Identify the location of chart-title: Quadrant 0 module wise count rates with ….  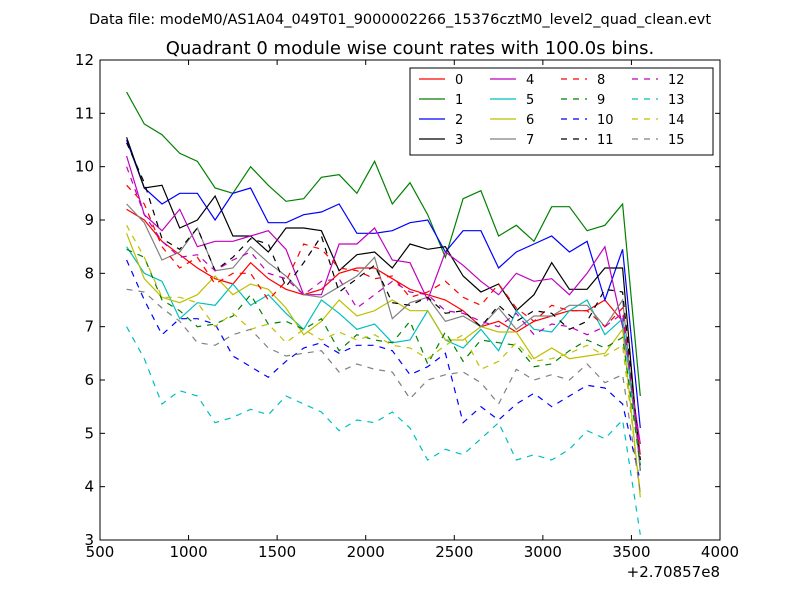
(410, 48).